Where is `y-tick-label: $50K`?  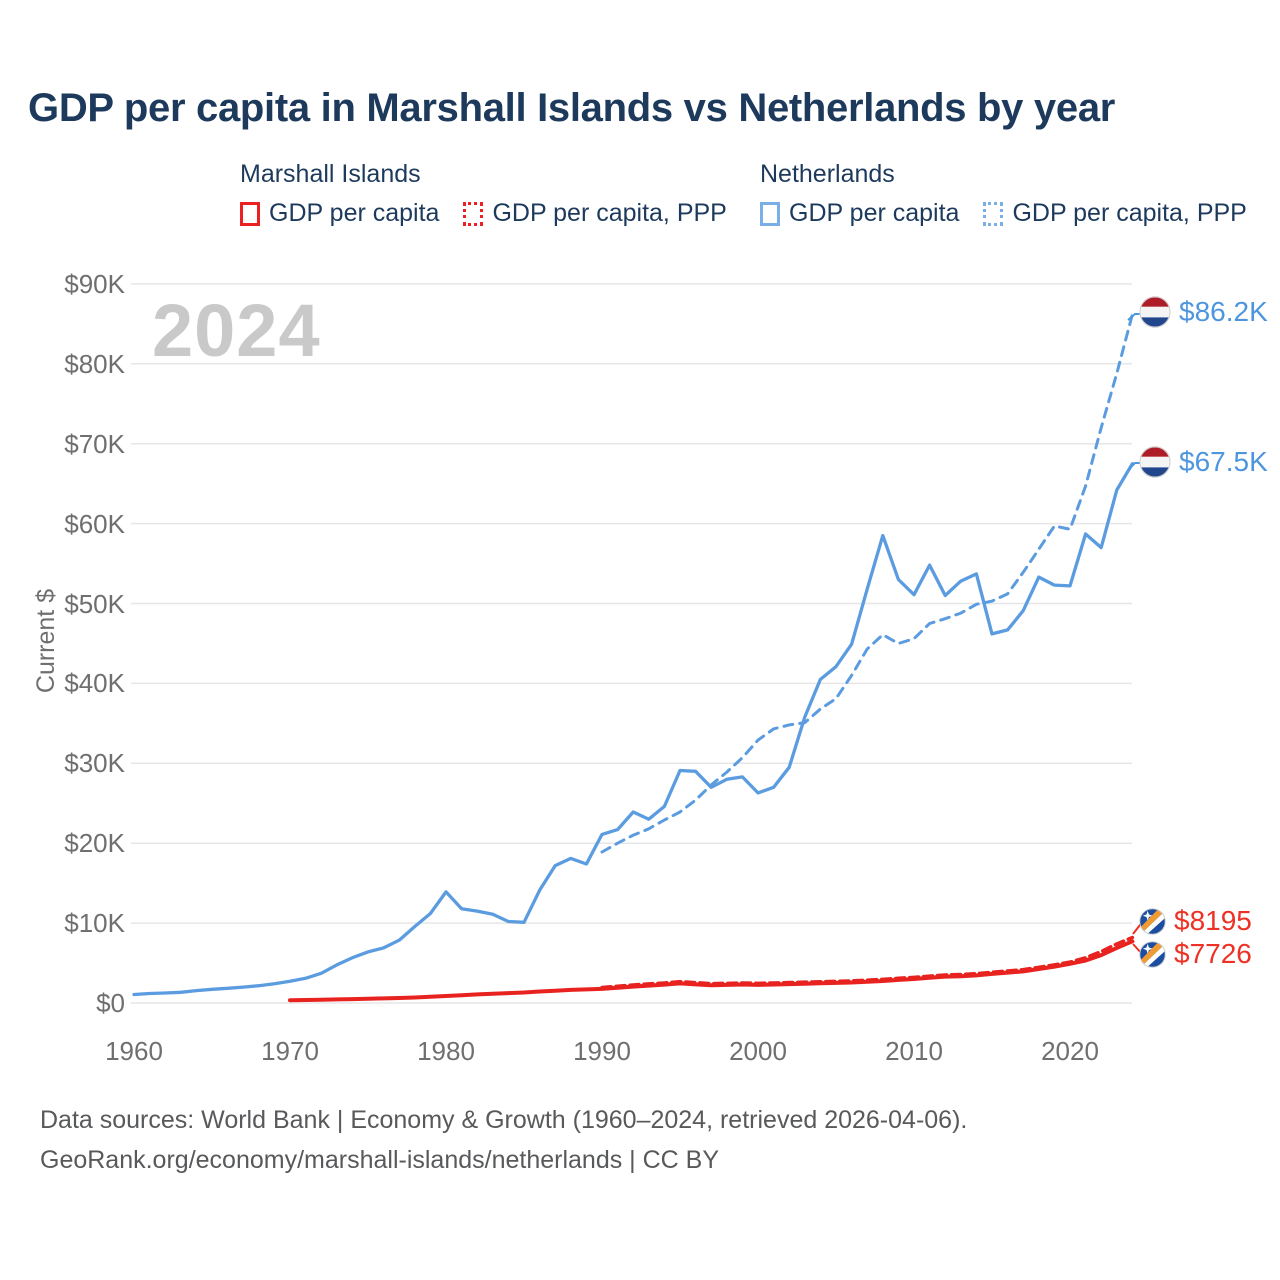 y-tick-label: $50K is located at coordinates (94, 603).